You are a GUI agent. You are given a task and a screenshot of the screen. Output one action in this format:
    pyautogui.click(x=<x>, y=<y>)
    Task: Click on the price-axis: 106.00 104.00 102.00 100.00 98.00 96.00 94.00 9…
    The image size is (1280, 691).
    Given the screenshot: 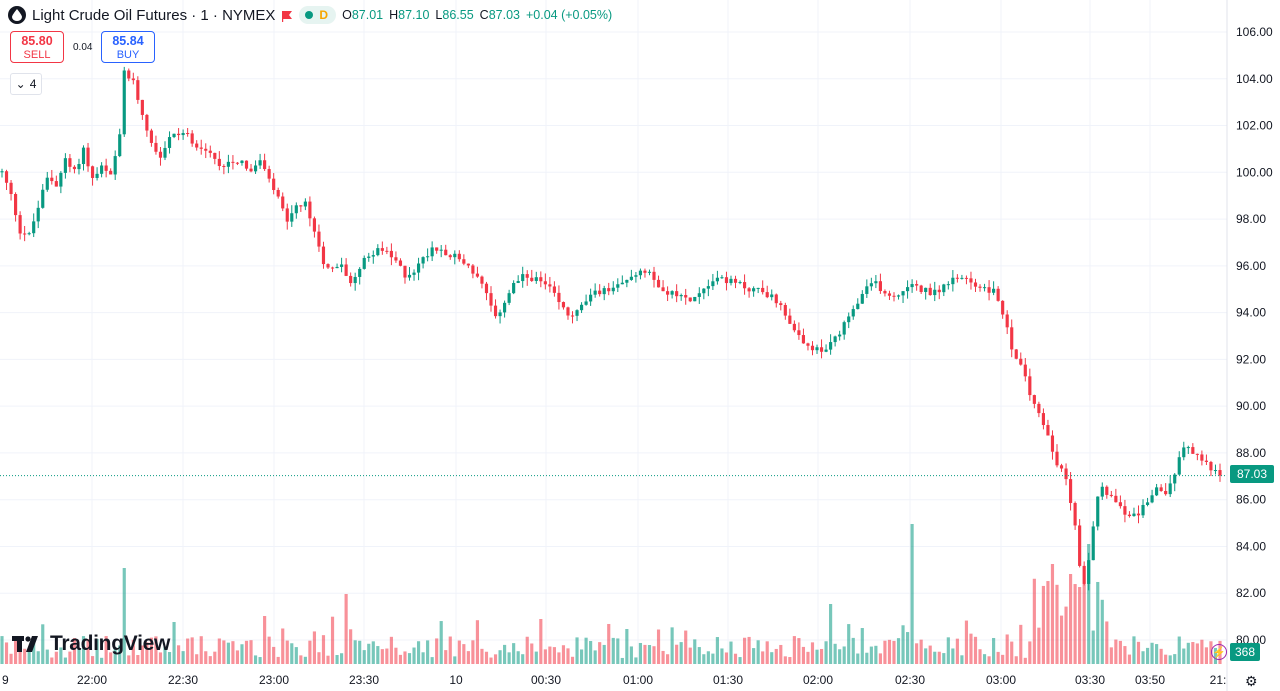 What is the action you would take?
    pyautogui.click(x=1254, y=336)
    